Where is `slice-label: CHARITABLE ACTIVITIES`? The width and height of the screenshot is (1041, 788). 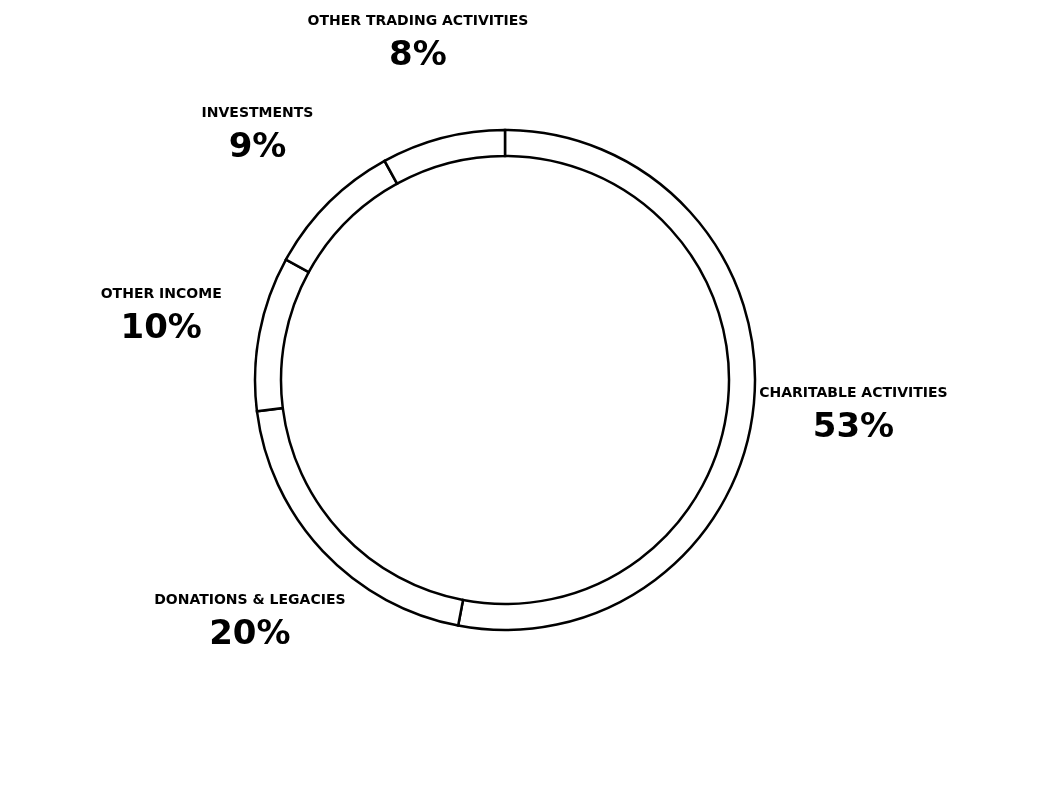
slice-label: CHARITABLE ACTIVITIES is located at coordinates (853, 391).